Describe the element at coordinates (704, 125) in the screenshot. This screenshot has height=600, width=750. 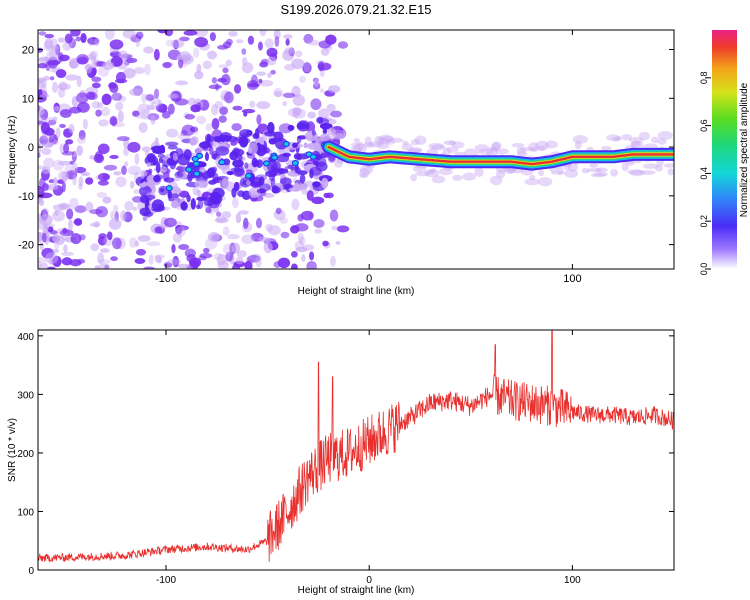
I see `colorbar-tick-label: 0.6` at that location.